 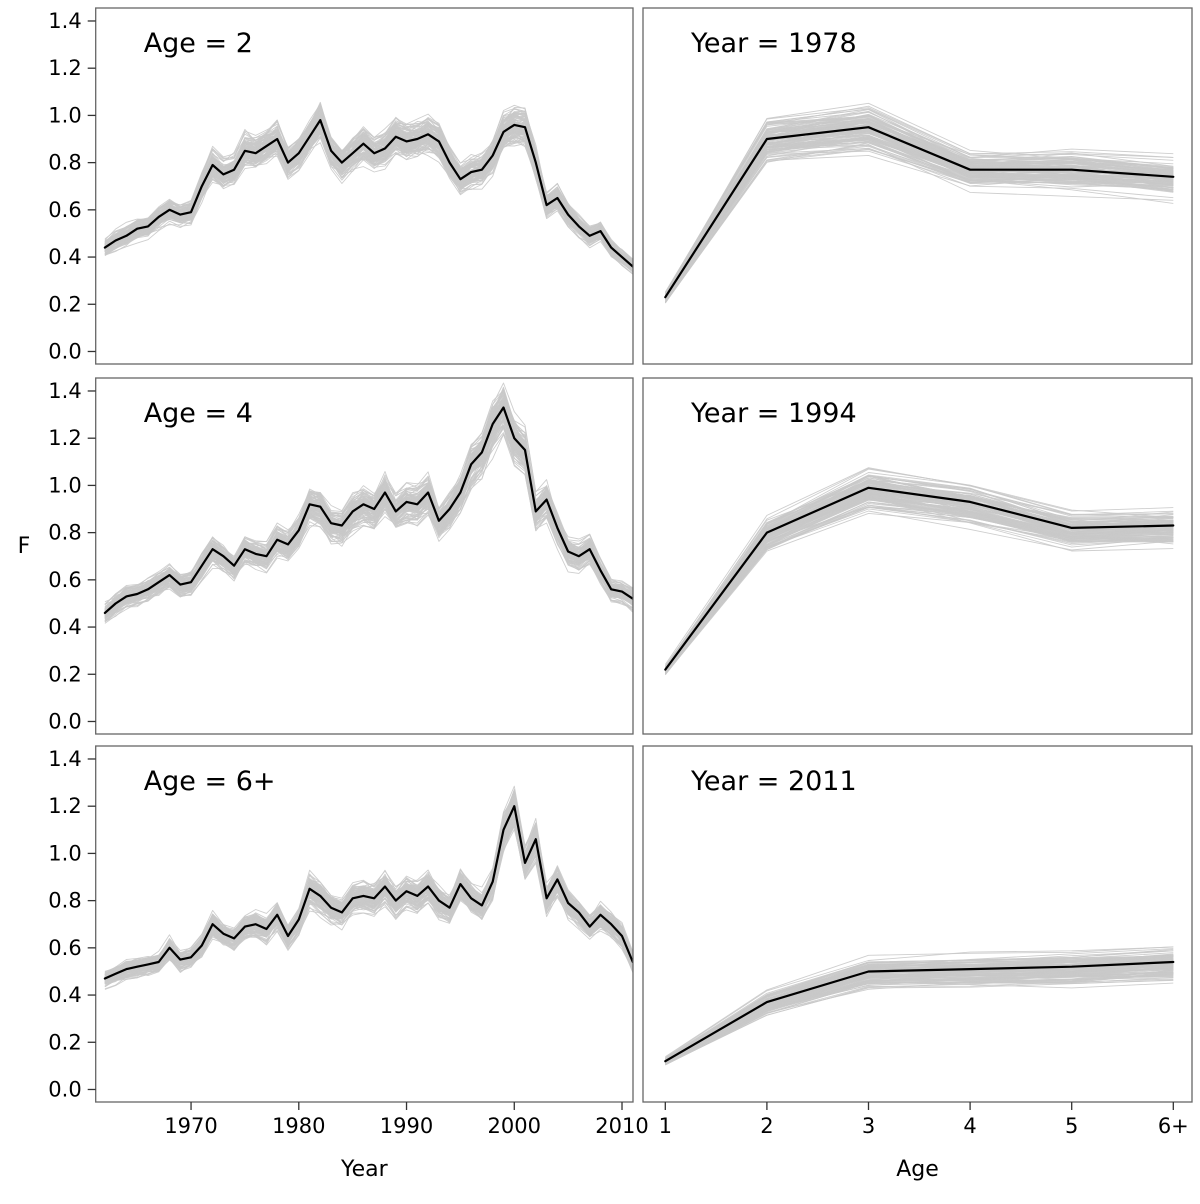 What do you see at coordinates (917, 1169) in the screenshot?
I see `x-axis-label-age: Age` at bounding box center [917, 1169].